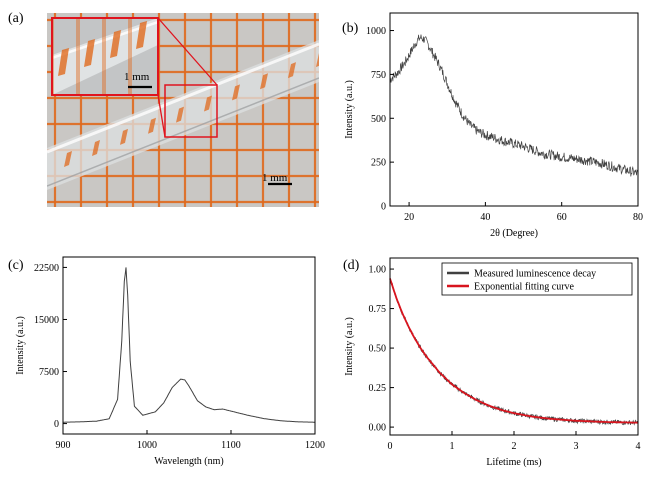 The width and height of the screenshot is (650, 493). What do you see at coordinates (56, 424) in the screenshot?
I see `y-tick-label-c: 0` at bounding box center [56, 424].